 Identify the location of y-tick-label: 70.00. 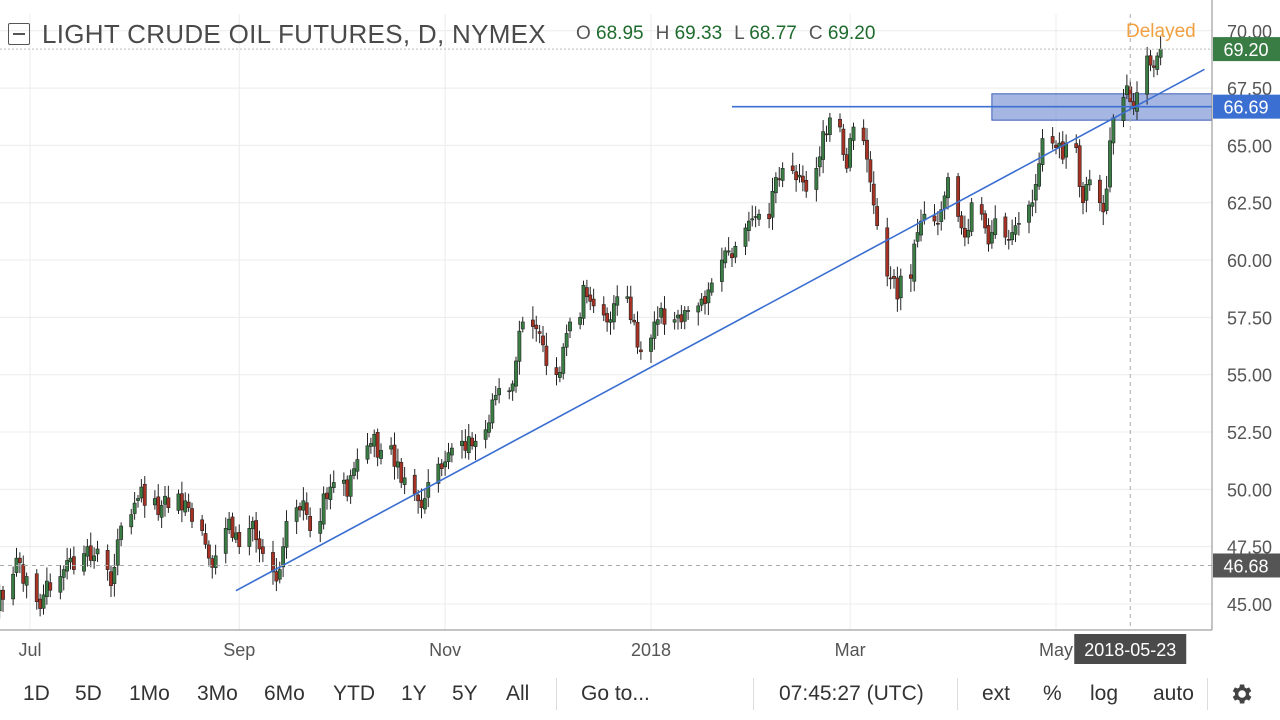
(1249, 32).